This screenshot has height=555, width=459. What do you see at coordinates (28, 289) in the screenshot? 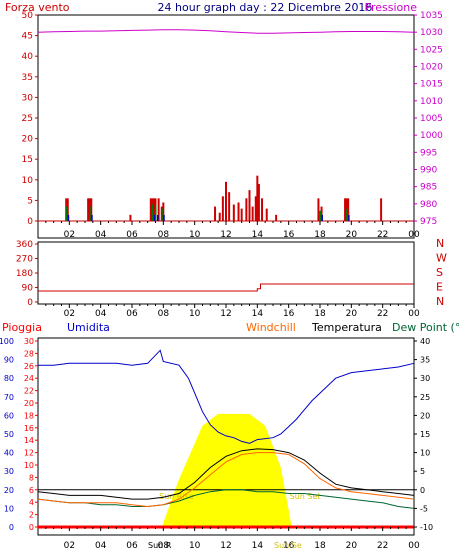
I see `direction-y-tick-label: 90` at bounding box center [28, 289].